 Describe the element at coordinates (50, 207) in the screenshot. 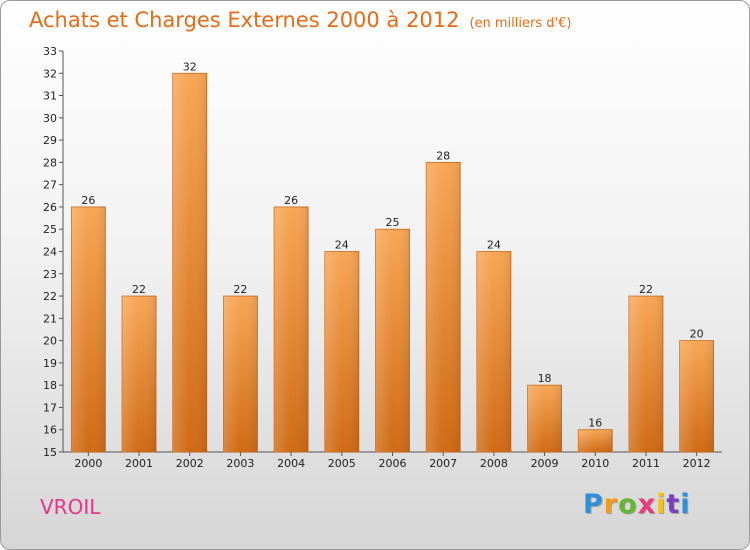

I see `y-tick-label: 26` at that location.